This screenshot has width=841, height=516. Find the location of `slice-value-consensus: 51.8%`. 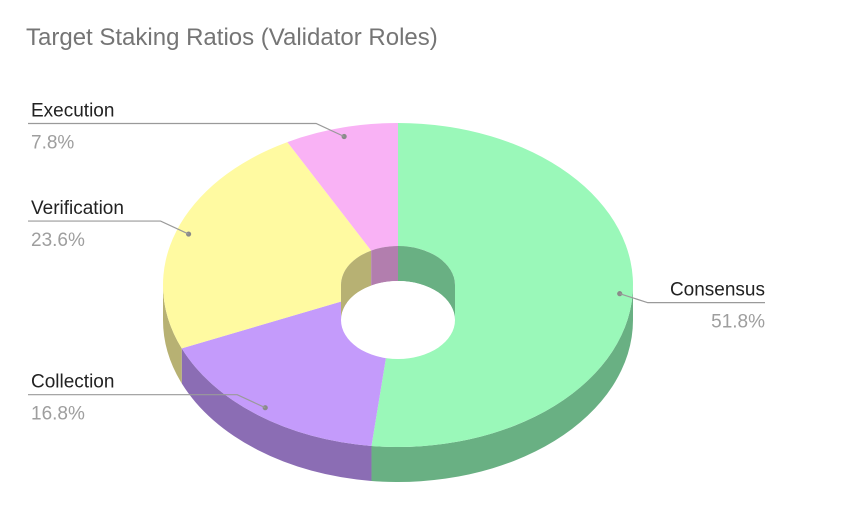

slice-value-consensus: 51.8% is located at coordinates (738, 322).